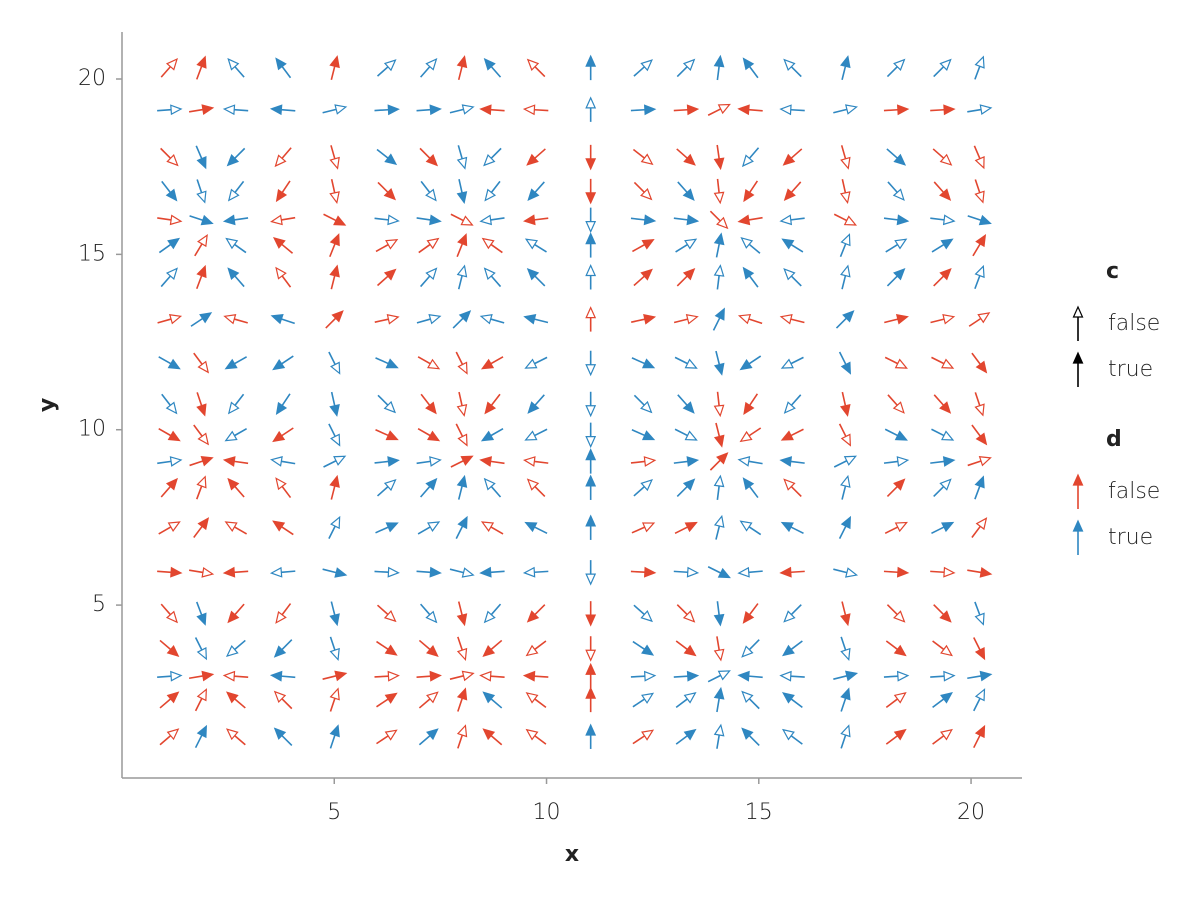  What do you see at coordinates (1130, 369) in the screenshot?
I see `legend-label: true` at bounding box center [1130, 369].